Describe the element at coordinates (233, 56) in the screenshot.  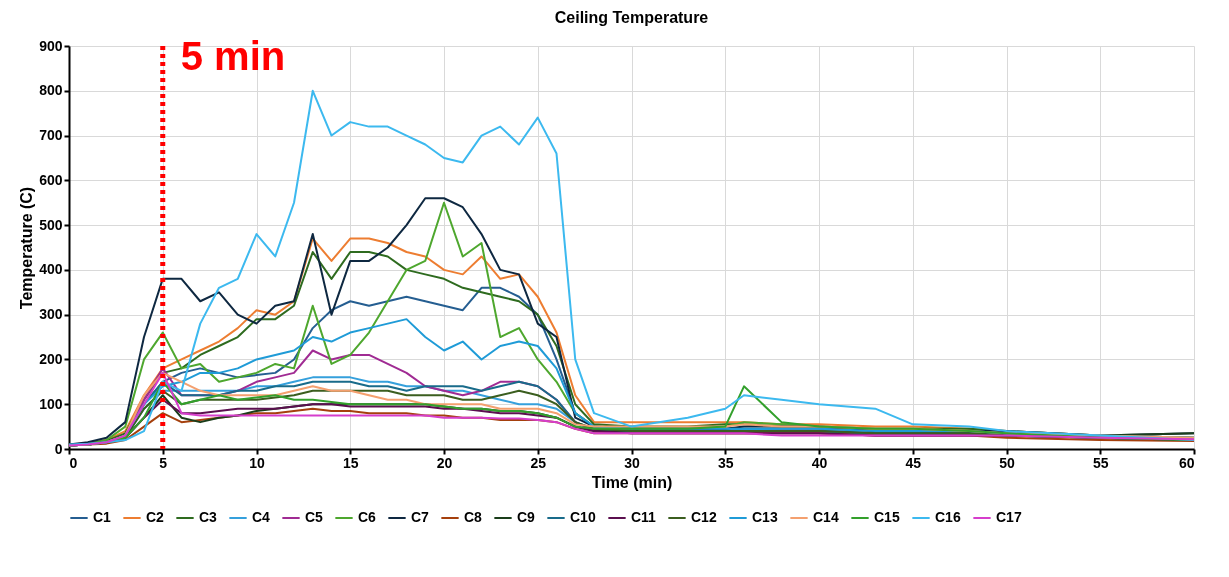
I see `ref-line-label: 5 min` at that location.